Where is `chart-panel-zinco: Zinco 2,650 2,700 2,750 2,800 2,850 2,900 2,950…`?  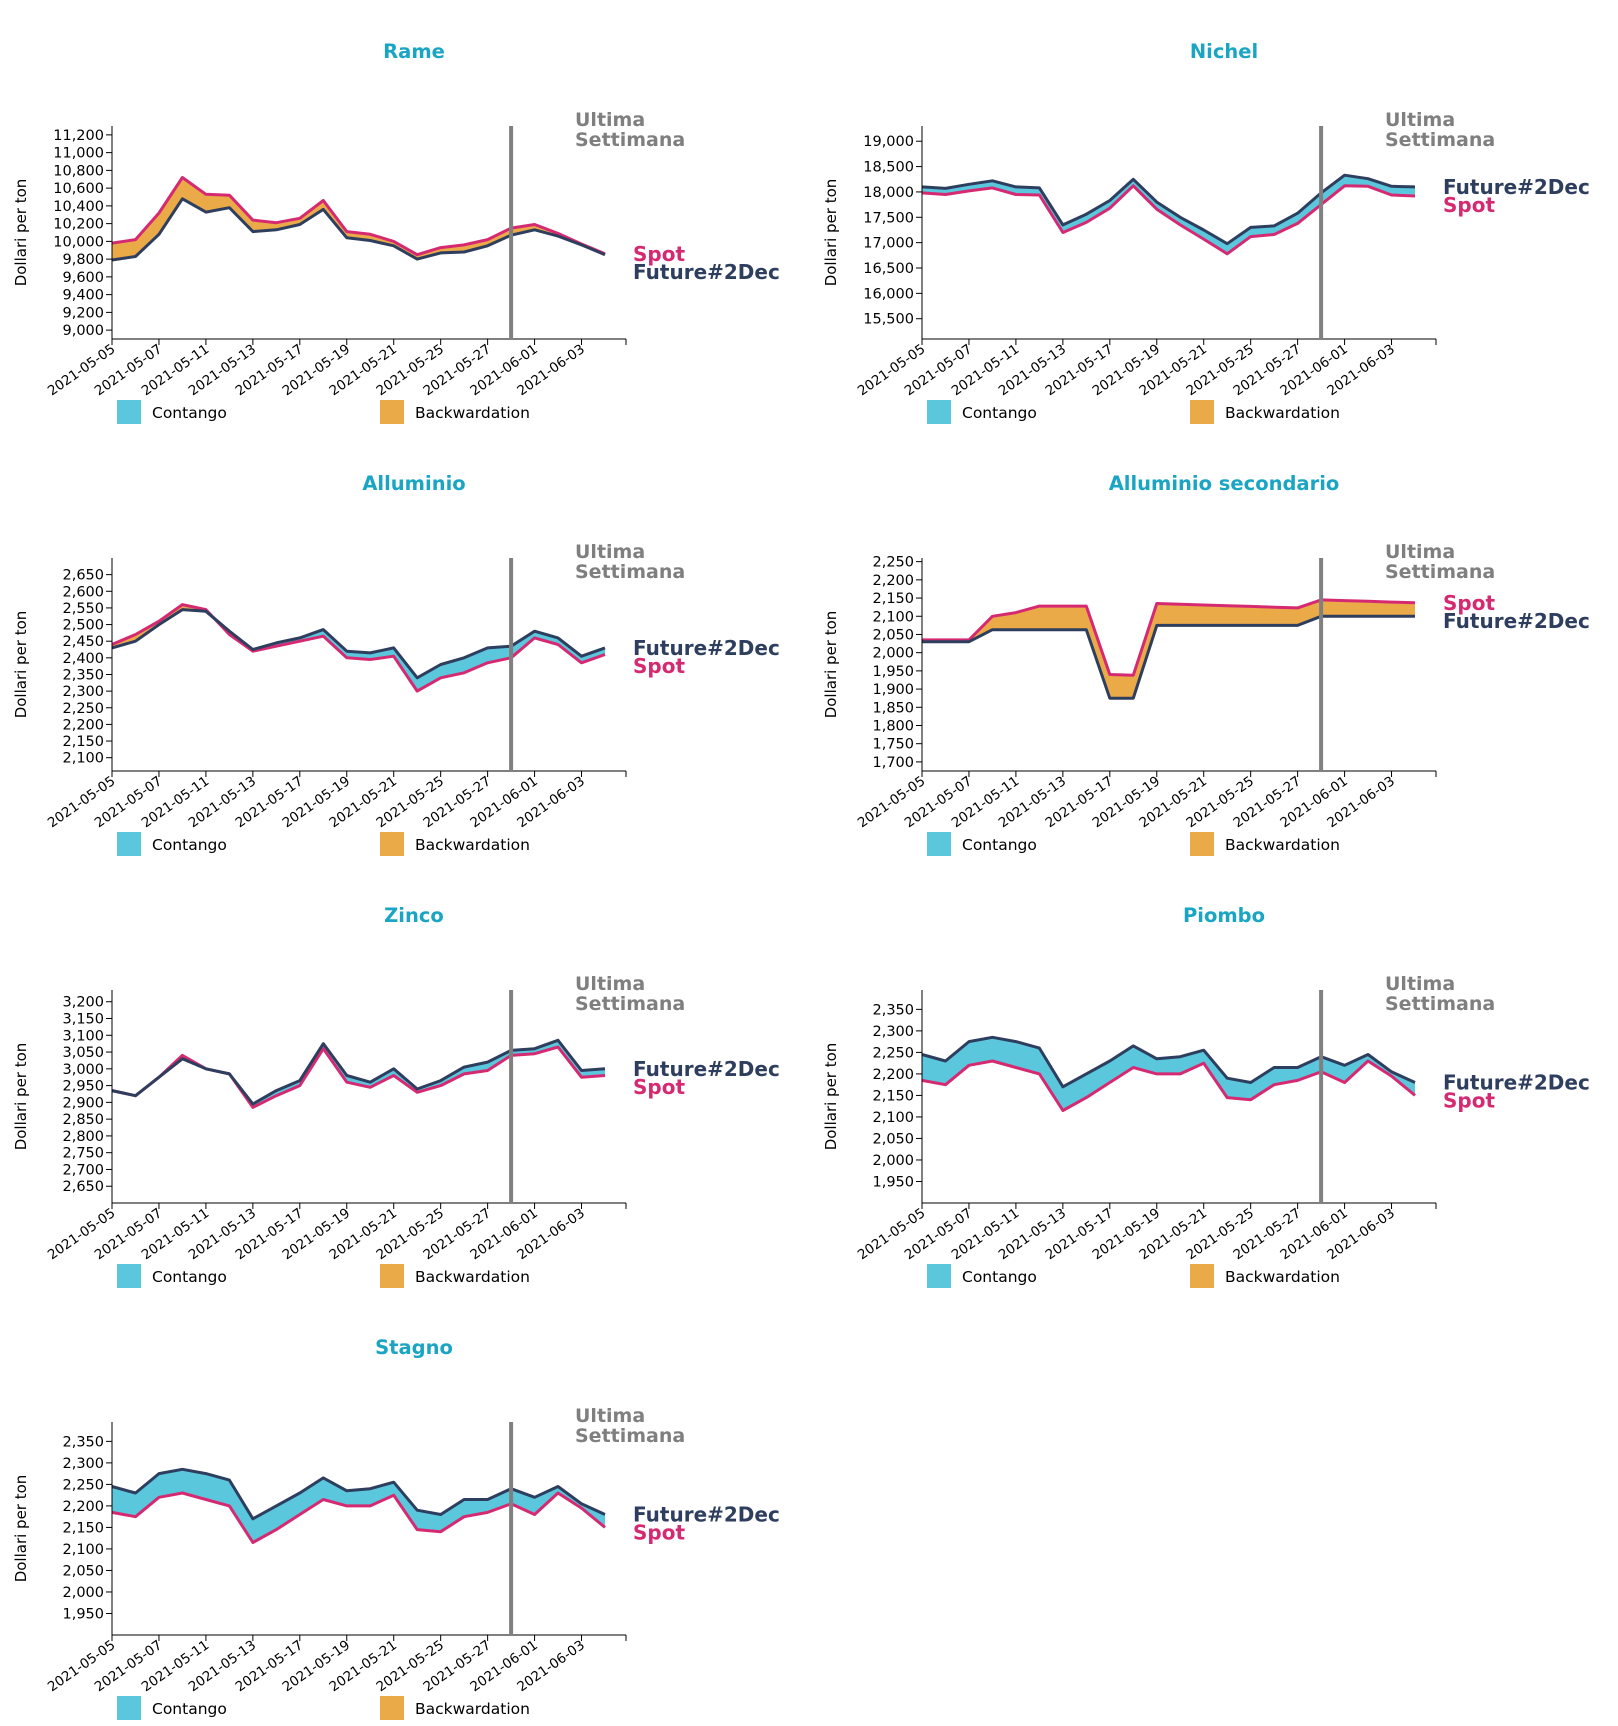
chart-panel-zinco: Zinco 2,650 2,700 2,750 2,800 2,850 2,900 2,950… is located at coordinates (405, 1079).